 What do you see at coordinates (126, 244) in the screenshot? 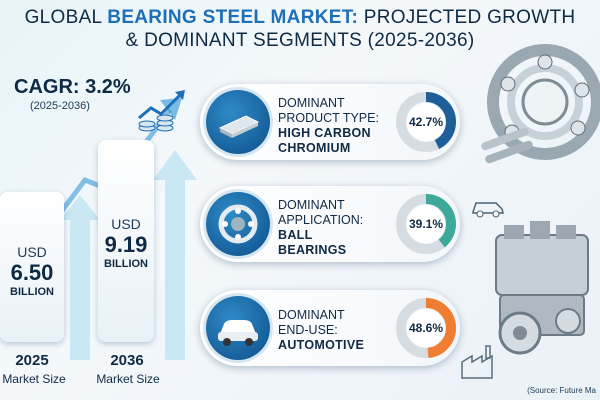
I see `bar-value: 9.19` at bounding box center [126, 244].